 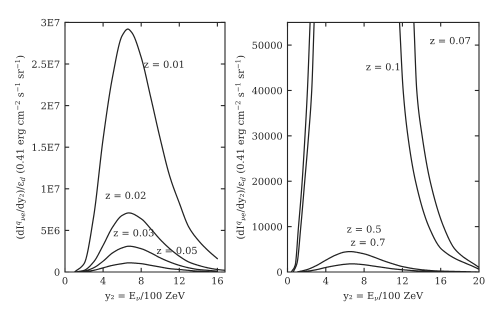 I want to click on annotation: z = 0.03, so click(x=134, y=232).